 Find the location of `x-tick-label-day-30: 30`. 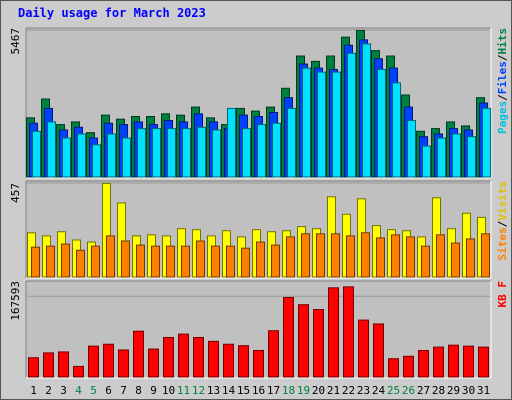

x-tick-label-day-30: 30 is located at coordinates (468, 390).